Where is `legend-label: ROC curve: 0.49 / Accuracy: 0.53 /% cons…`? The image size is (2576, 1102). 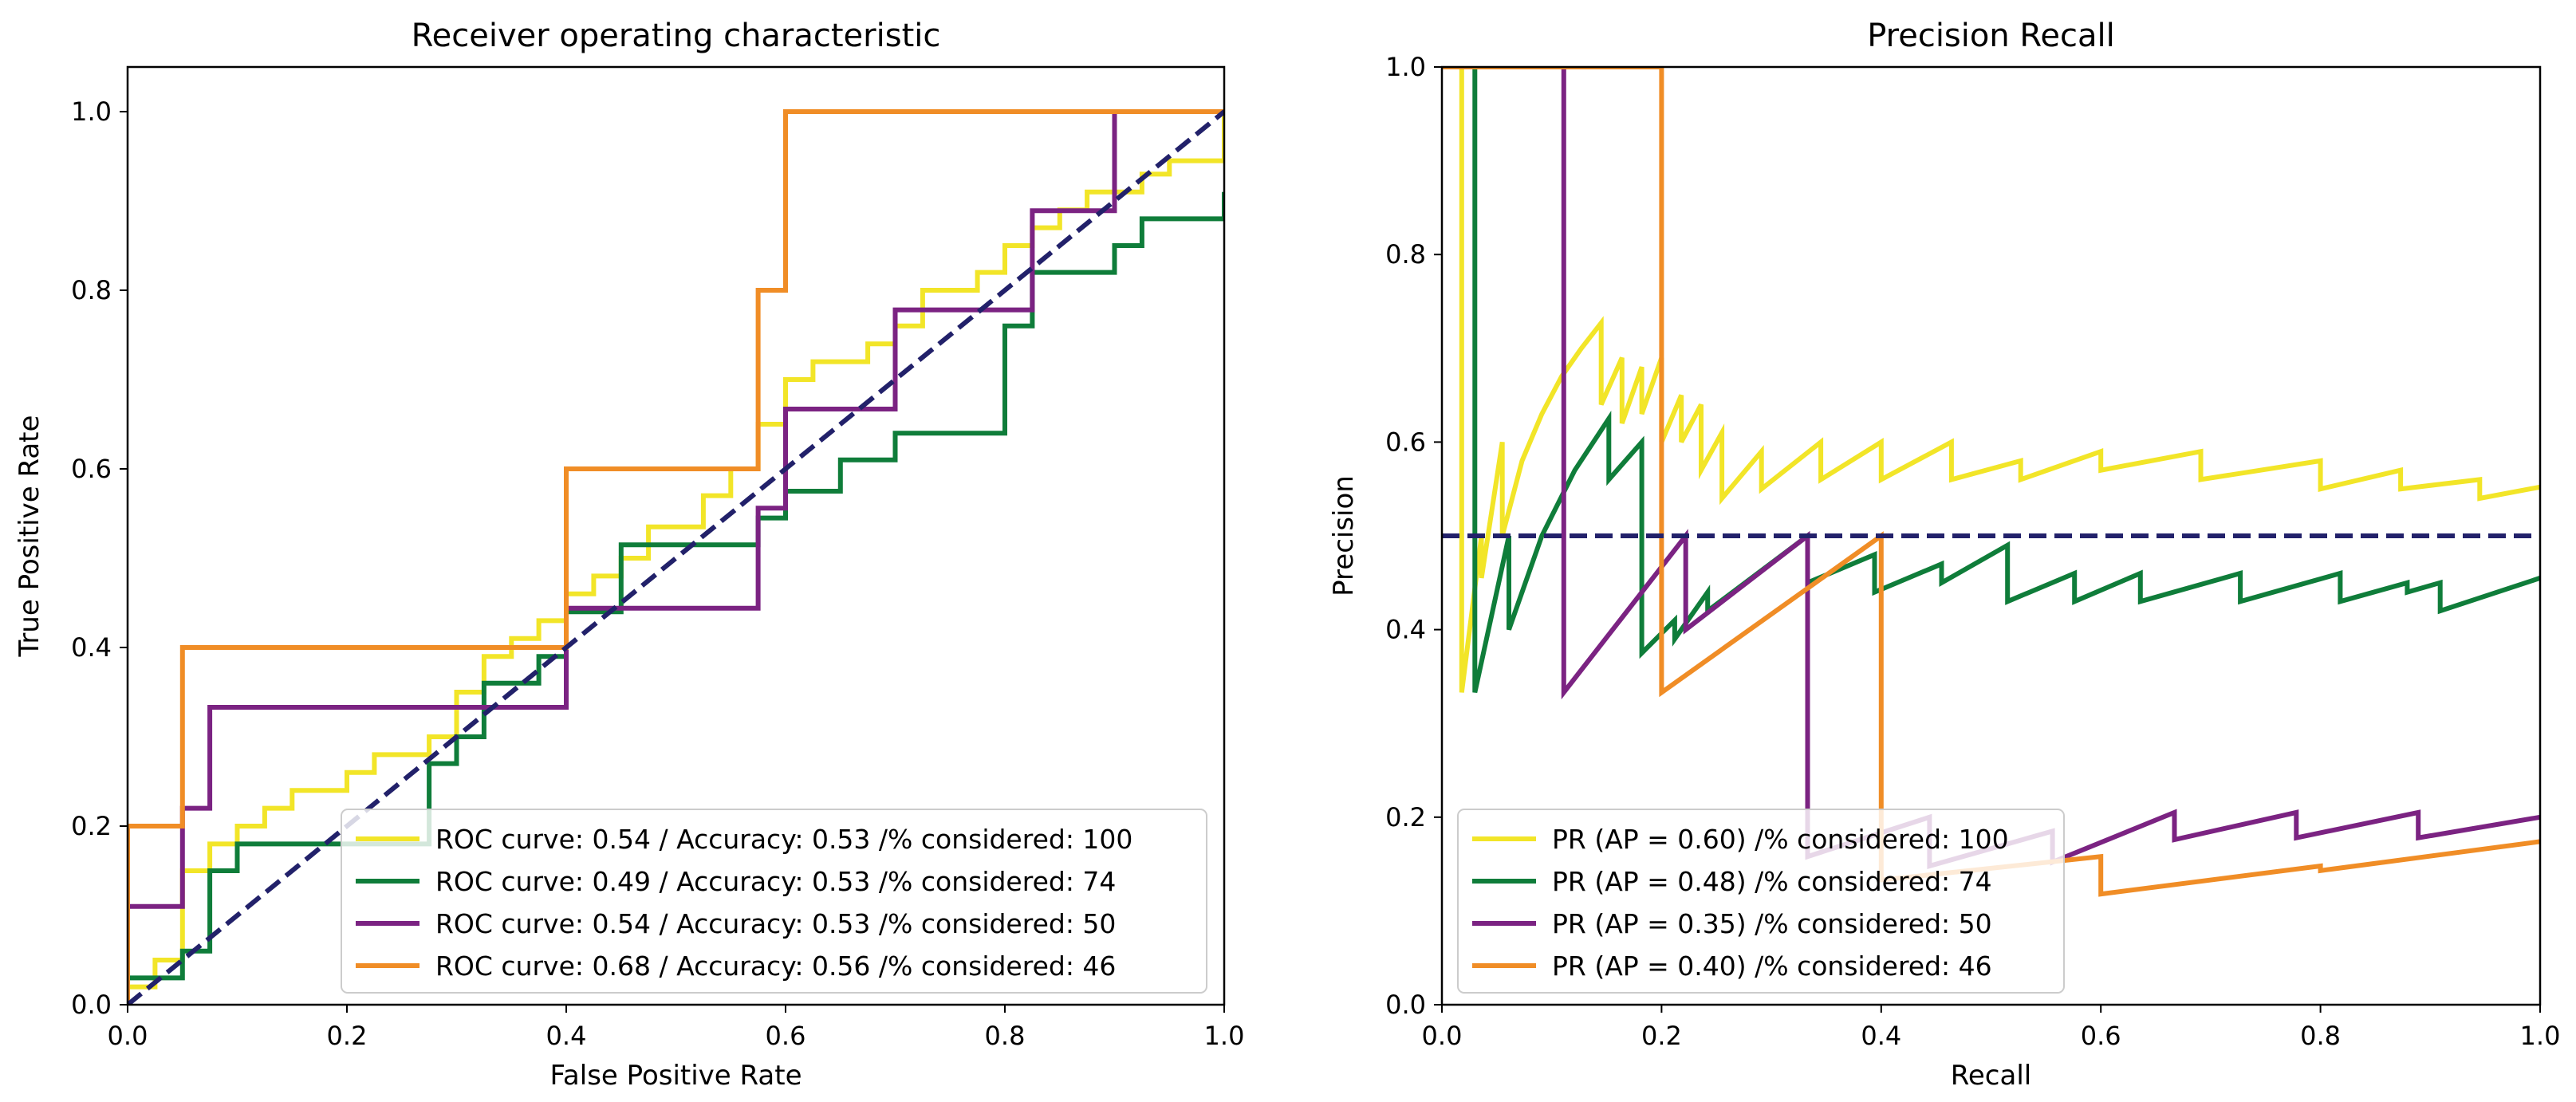
legend-label: ROC curve: 0.49 / Accuracy: 0.53 /% cons… is located at coordinates (775, 881).